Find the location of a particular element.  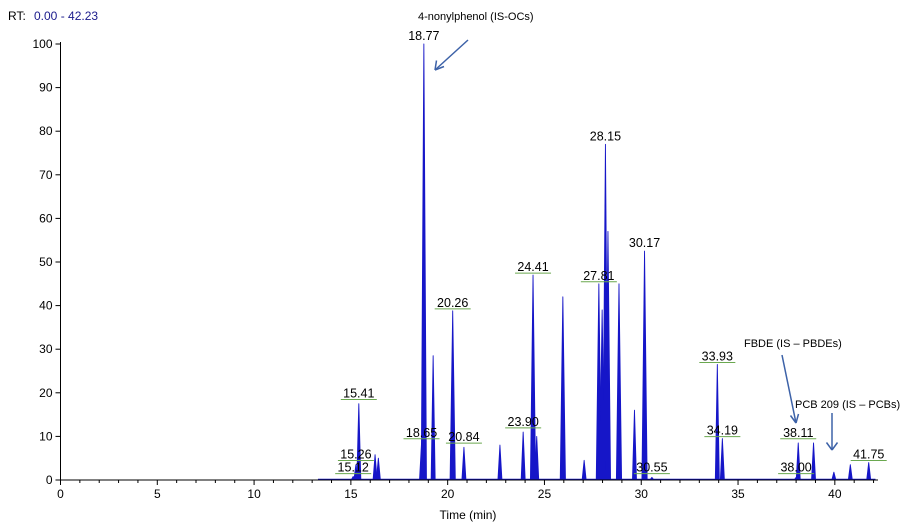

arrow-nonylphenol-head is located at coordinates (439, 65).